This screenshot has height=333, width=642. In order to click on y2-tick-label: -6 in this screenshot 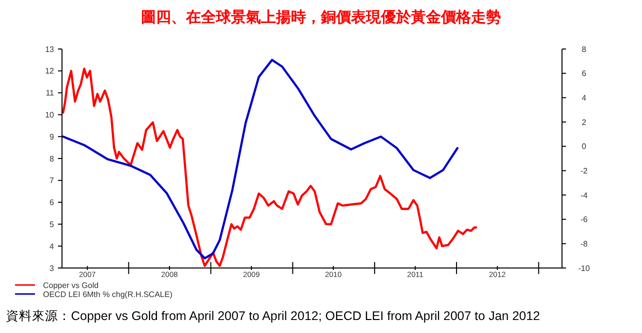, I will do `click(584, 219)`.